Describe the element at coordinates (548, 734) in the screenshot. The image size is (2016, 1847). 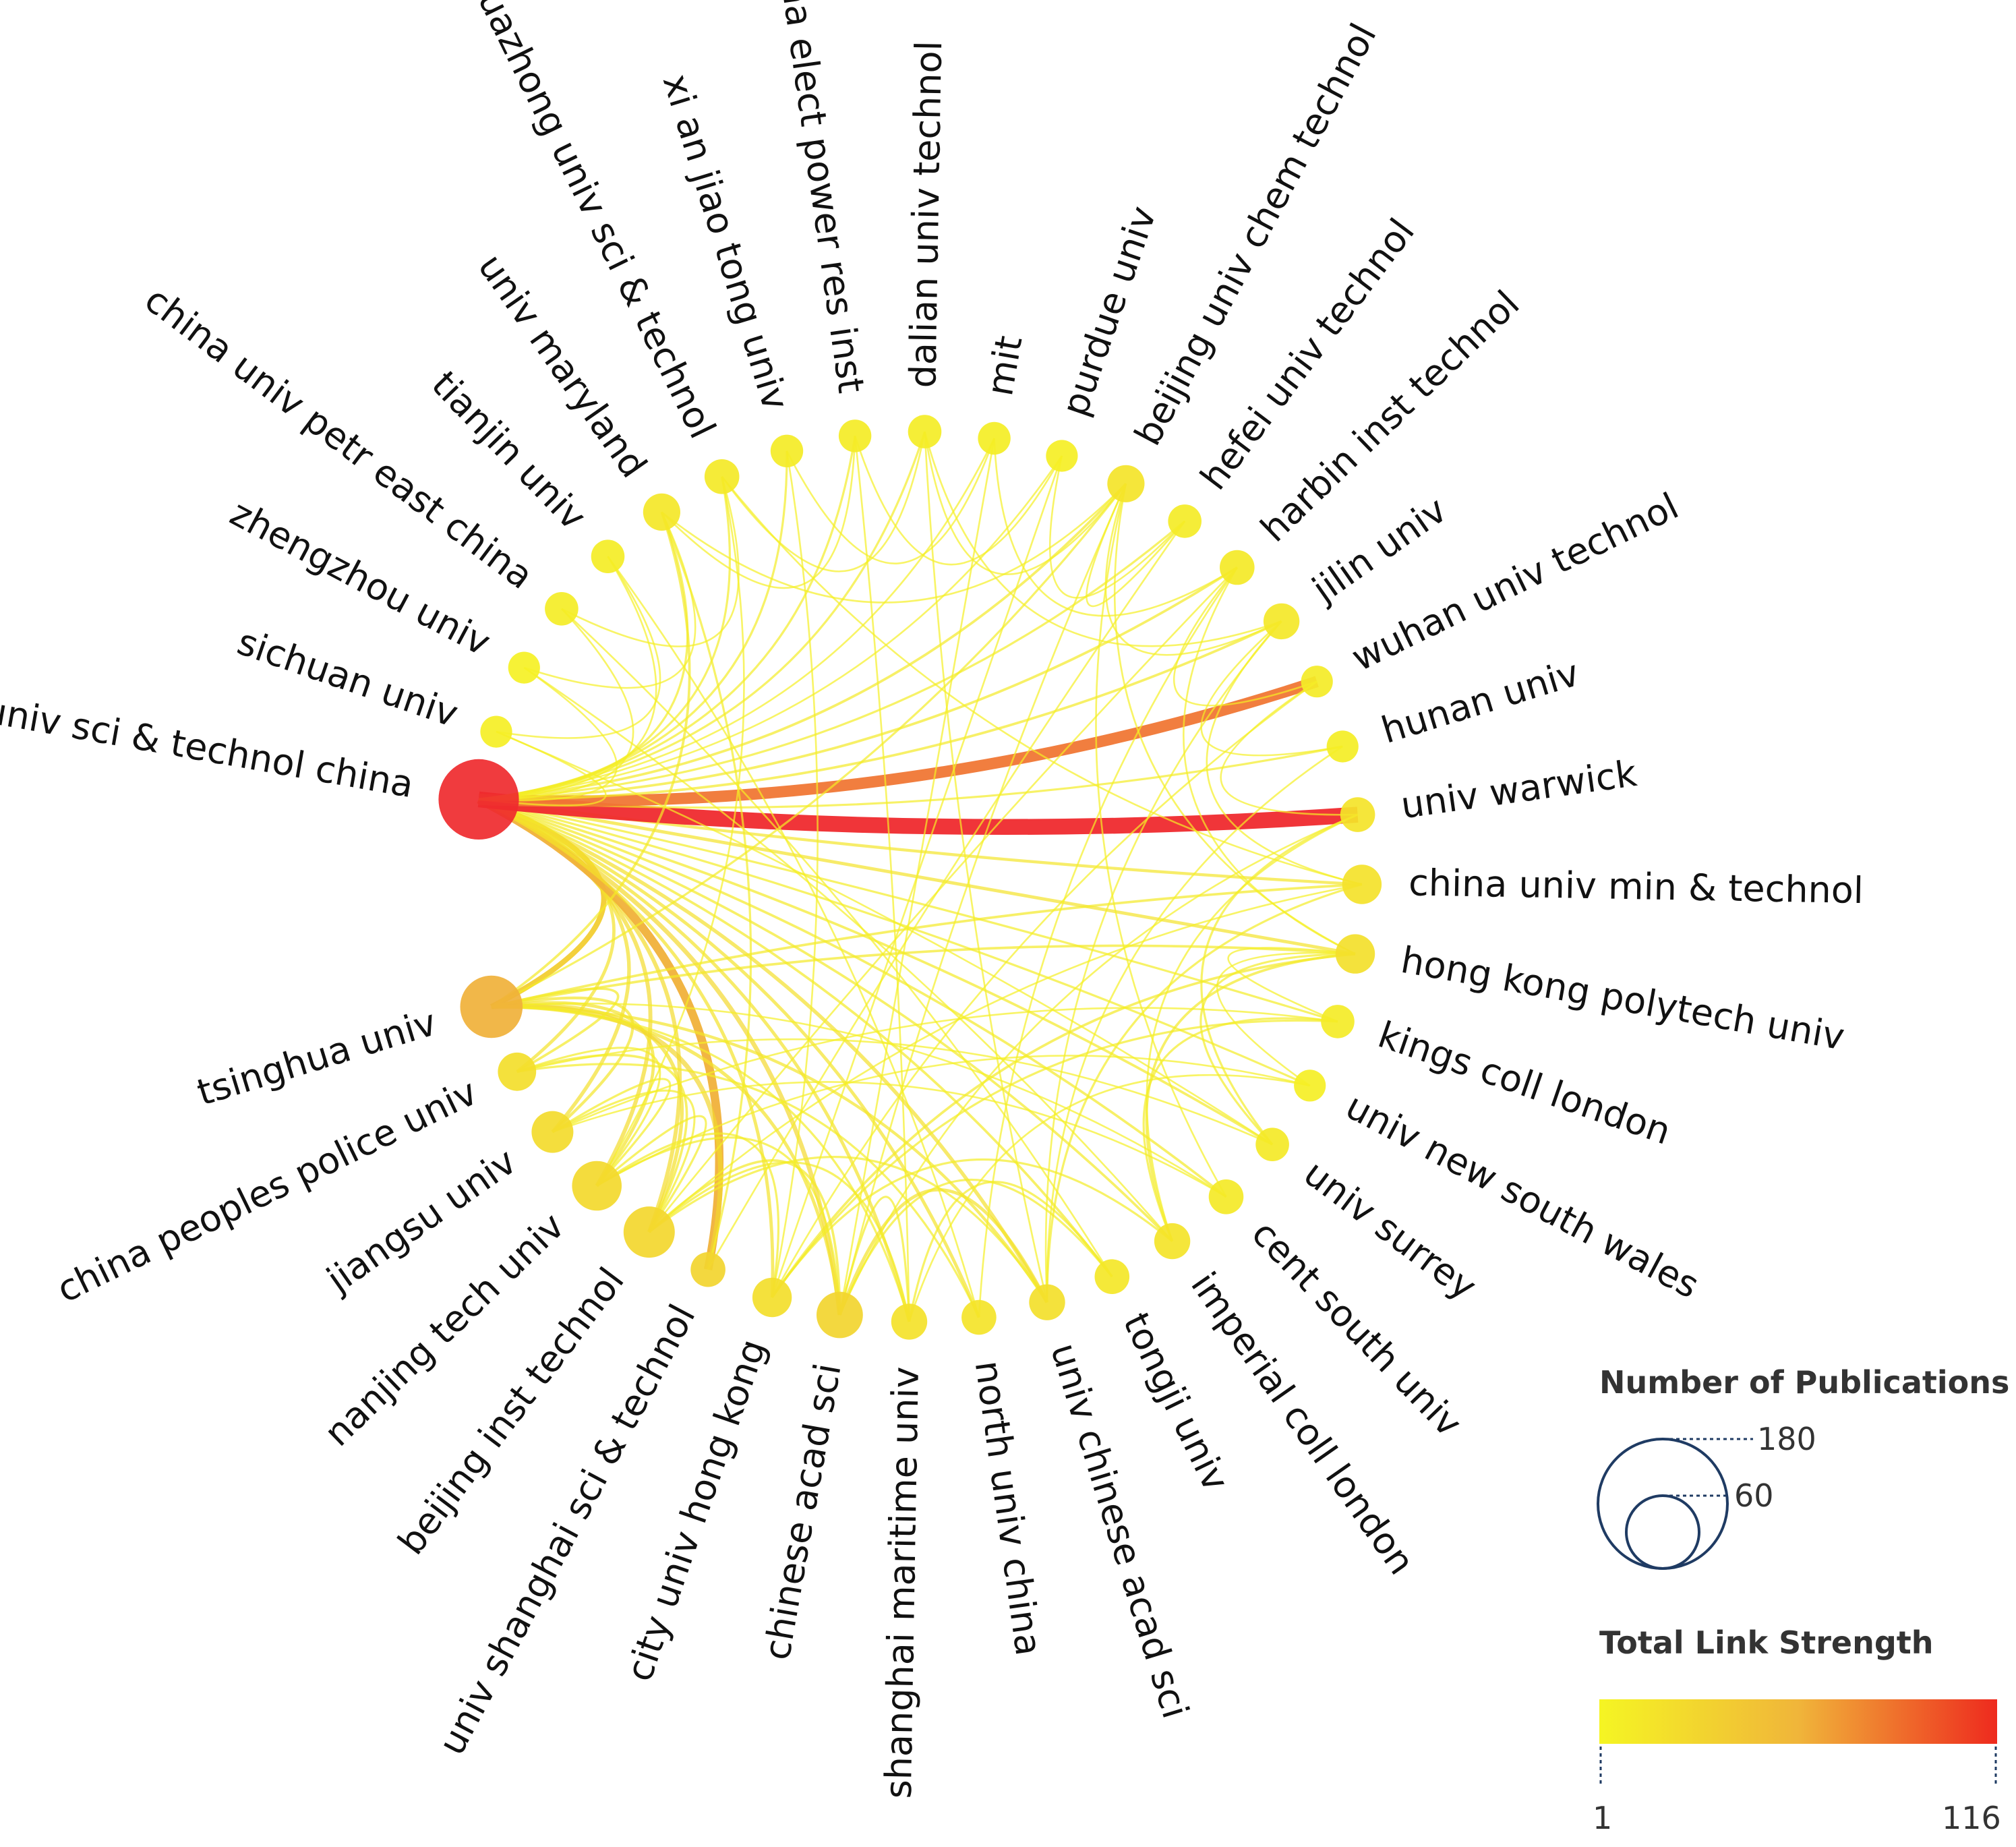
I see `link-univ-sci-technol-china--zhengzhou-univ` at that location.